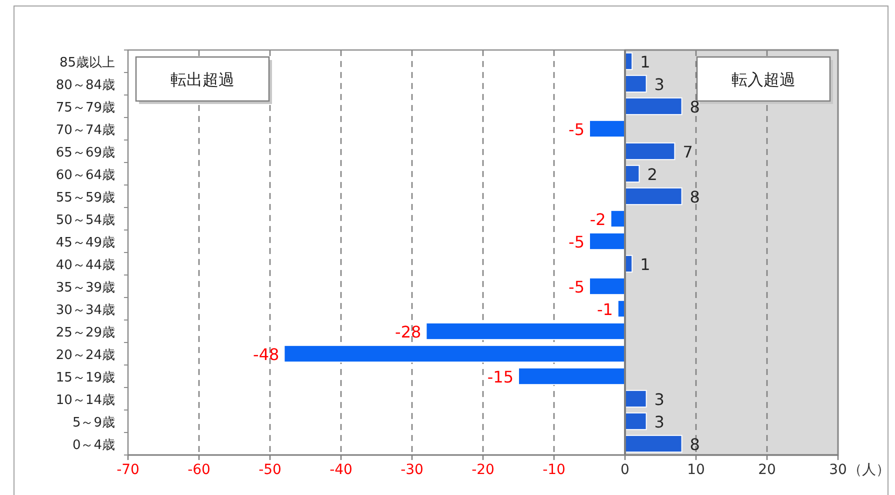 This screenshot has height=495, width=895. I want to click on data-label: 2, so click(652, 174).